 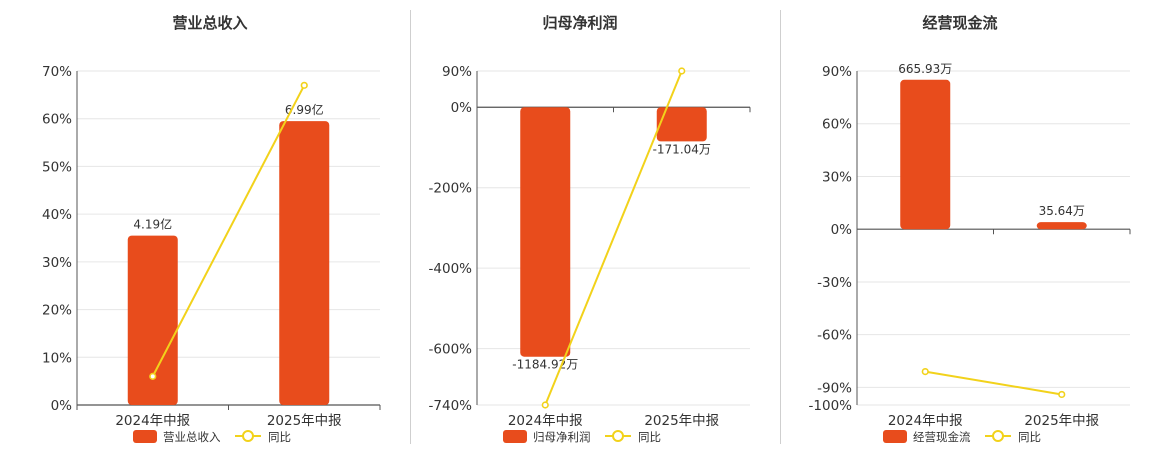 I want to click on y-tick-label: 10%, so click(x=57, y=358).